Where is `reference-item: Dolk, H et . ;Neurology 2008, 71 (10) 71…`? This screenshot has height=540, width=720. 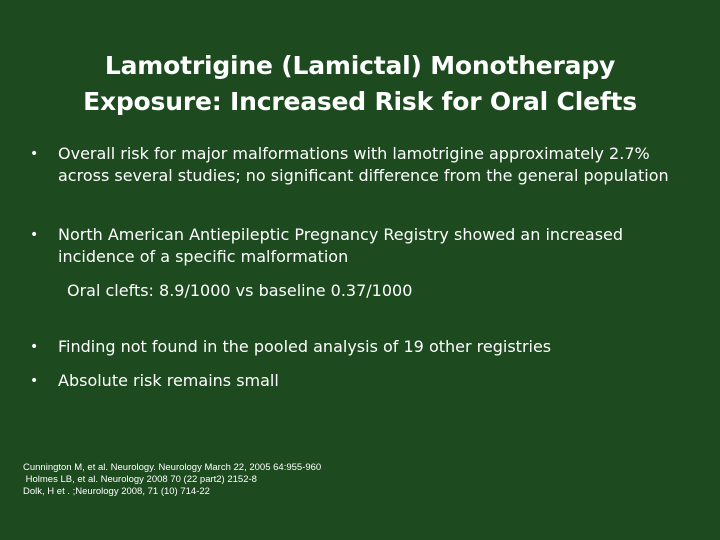 reference-item: Dolk, H et . ;Neurology 2008, 71 (10) 71… is located at coordinates (116, 491).